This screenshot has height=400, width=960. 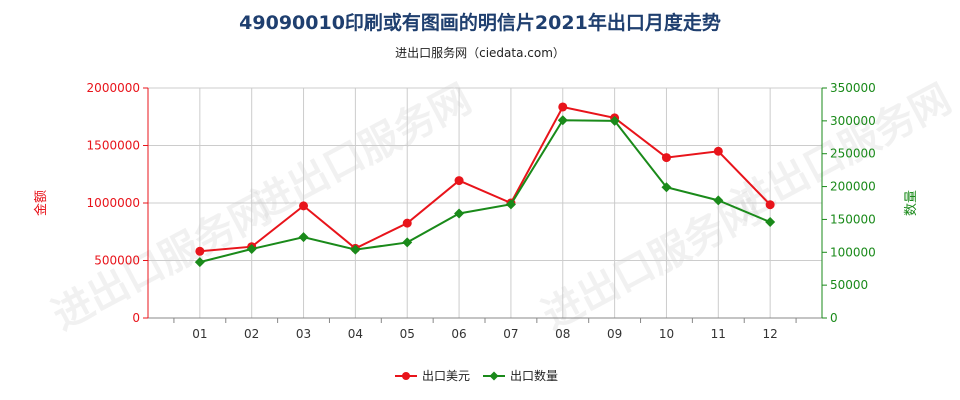 What do you see at coordinates (494, 376) in the screenshot?
I see `legend-marker-quantity` at bounding box center [494, 376].